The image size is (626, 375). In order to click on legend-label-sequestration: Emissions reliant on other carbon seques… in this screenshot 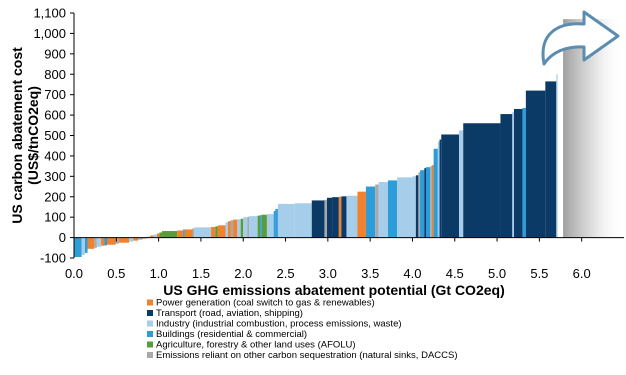, I will do `click(307, 355)`.